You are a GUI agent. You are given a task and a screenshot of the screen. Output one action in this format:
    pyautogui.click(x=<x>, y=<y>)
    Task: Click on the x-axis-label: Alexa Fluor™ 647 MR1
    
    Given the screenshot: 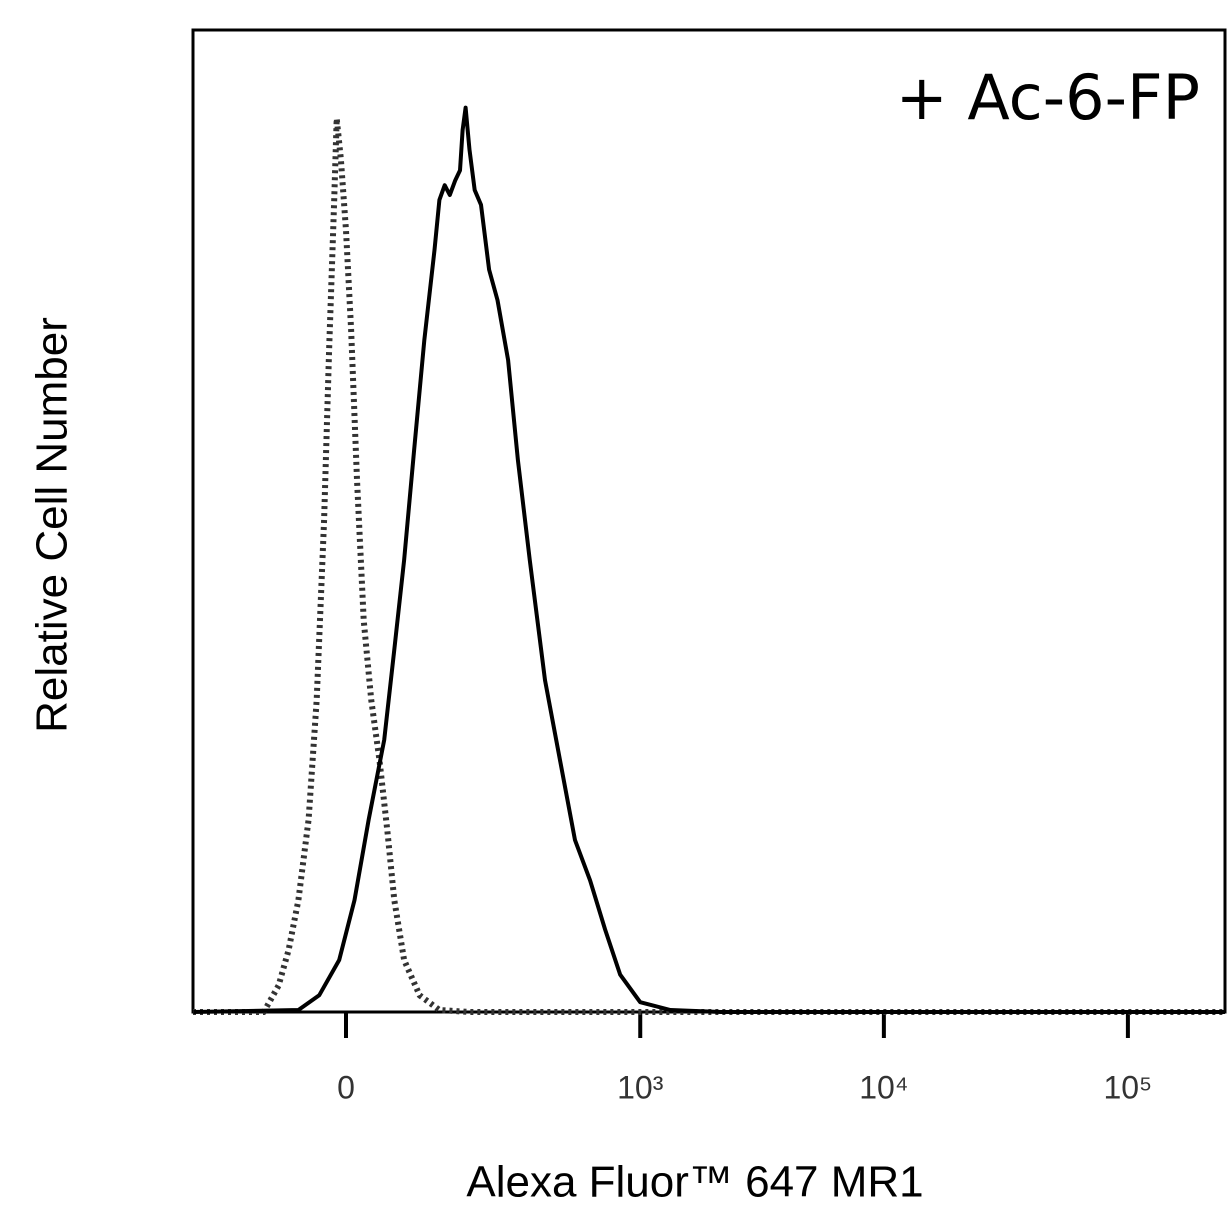 What is the action you would take?
    pyautogui.click(x=694, y=1182)
    